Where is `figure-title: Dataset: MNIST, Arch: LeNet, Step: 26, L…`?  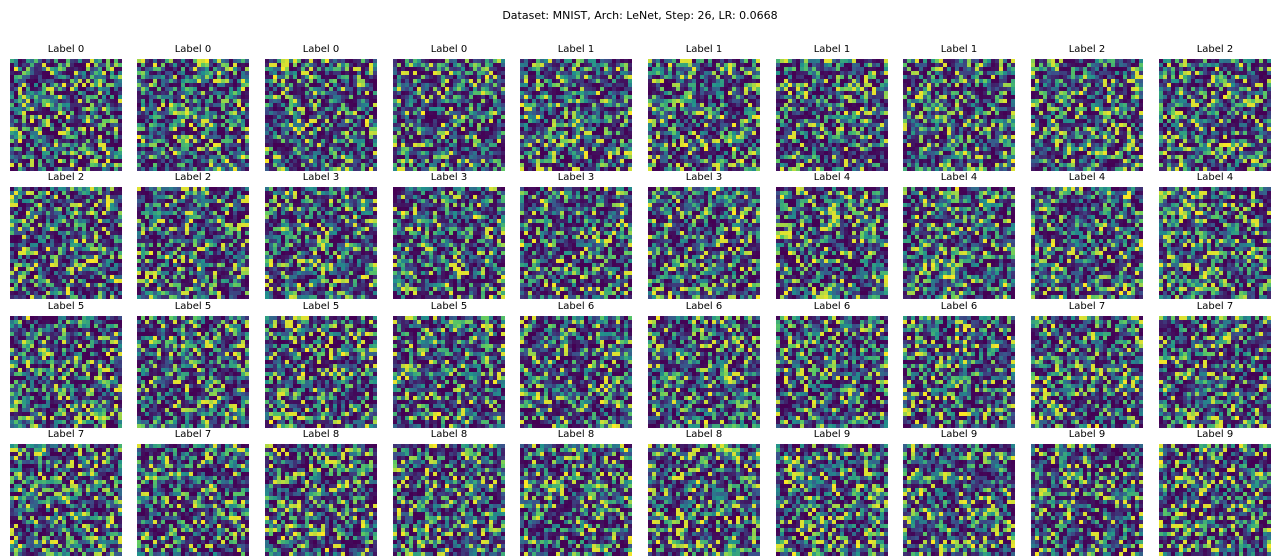
figure-title: Dataset: MNIST, Arch: LeNet, Step: 26, L… is located at coordinates (640, 15).